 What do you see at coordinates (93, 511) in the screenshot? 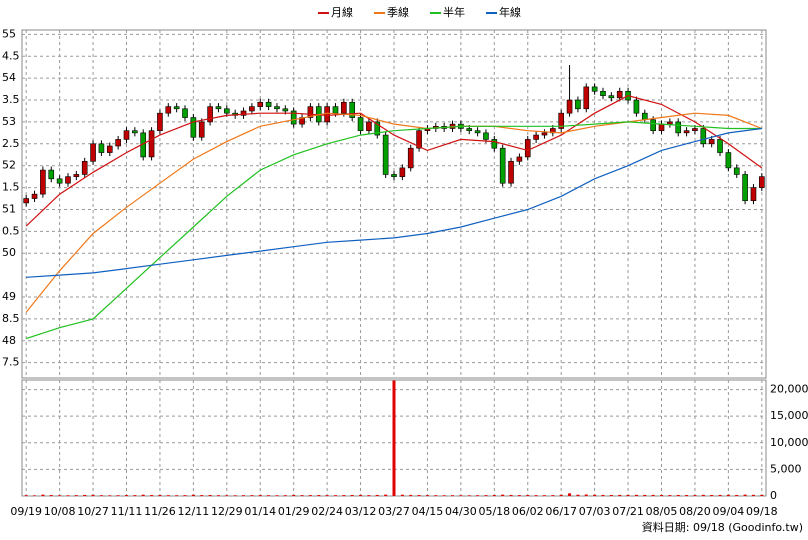
I see `x-tick-label: 10/27` at bounding box center [93, 511].